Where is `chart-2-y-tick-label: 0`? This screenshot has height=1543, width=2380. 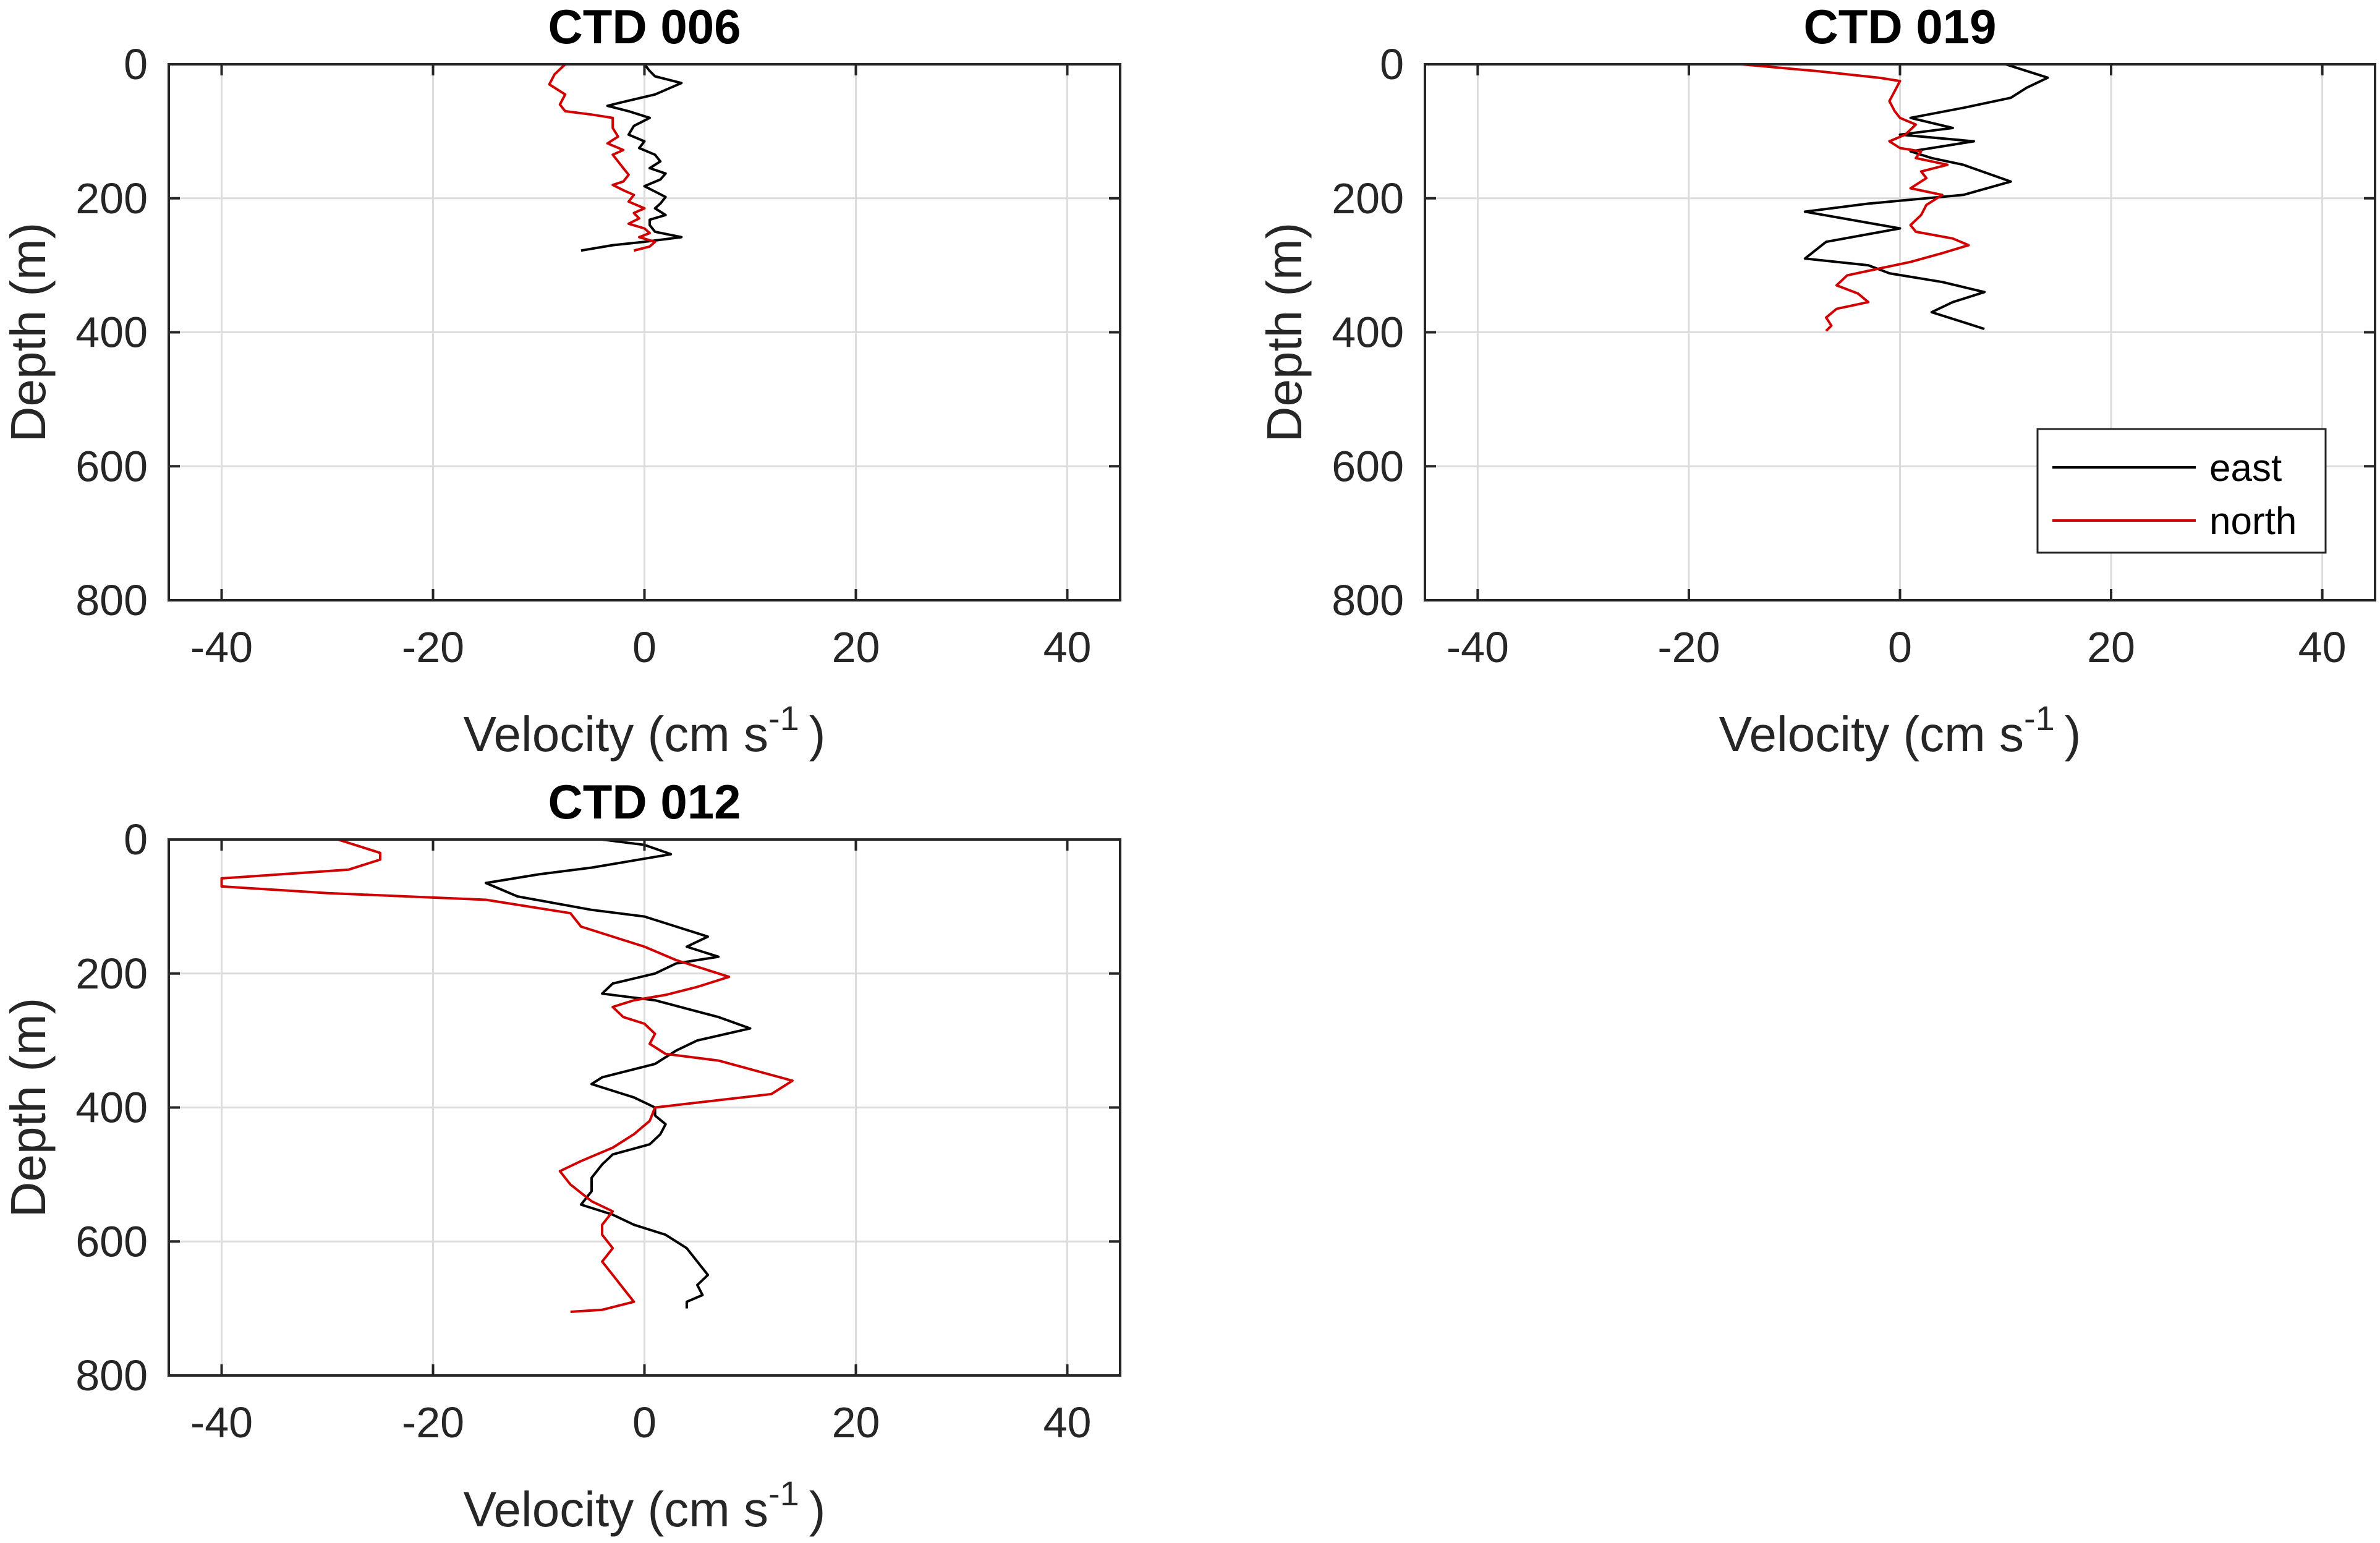
chart-2-y-tick-label: 0 is located at coordinates (136, 839).